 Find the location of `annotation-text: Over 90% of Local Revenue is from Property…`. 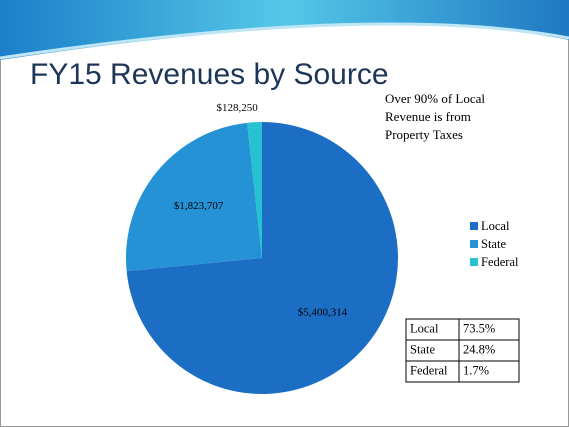

annotation-text: Over 90% of Local Revenue is from Property… is located at coordinates (435, 116).